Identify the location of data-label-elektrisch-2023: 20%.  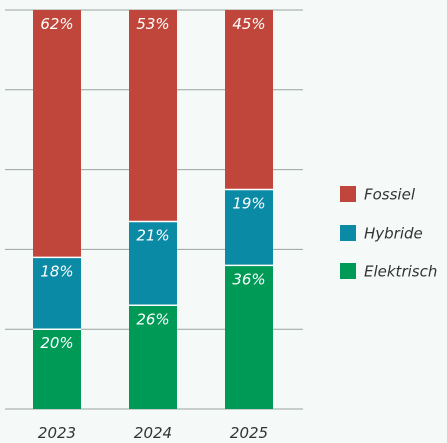
(56, 343).